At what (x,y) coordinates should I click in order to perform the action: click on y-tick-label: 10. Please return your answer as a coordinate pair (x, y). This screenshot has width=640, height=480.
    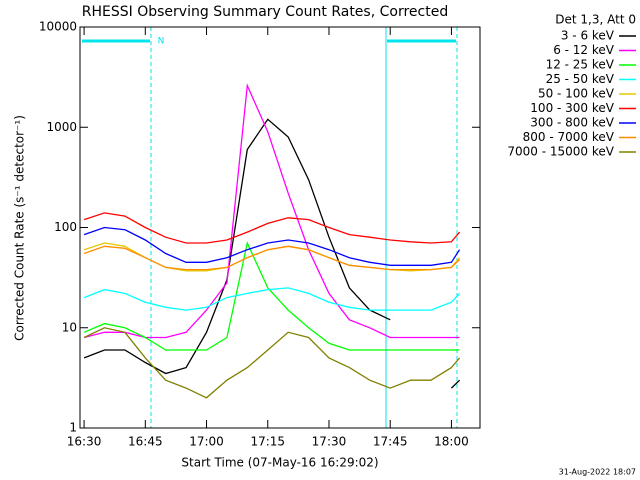
    Looking at the image, I should click on (69, 327).